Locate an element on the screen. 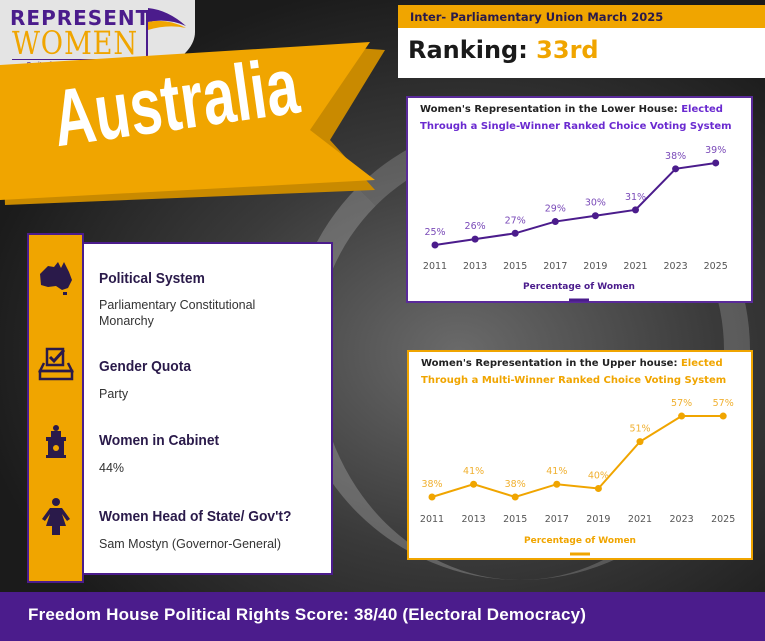 The width and height of the screenshot is (765, 641). fact-value-political-system: Parliamentary Constitutional Monarchy is located at coordinates (177, 313).